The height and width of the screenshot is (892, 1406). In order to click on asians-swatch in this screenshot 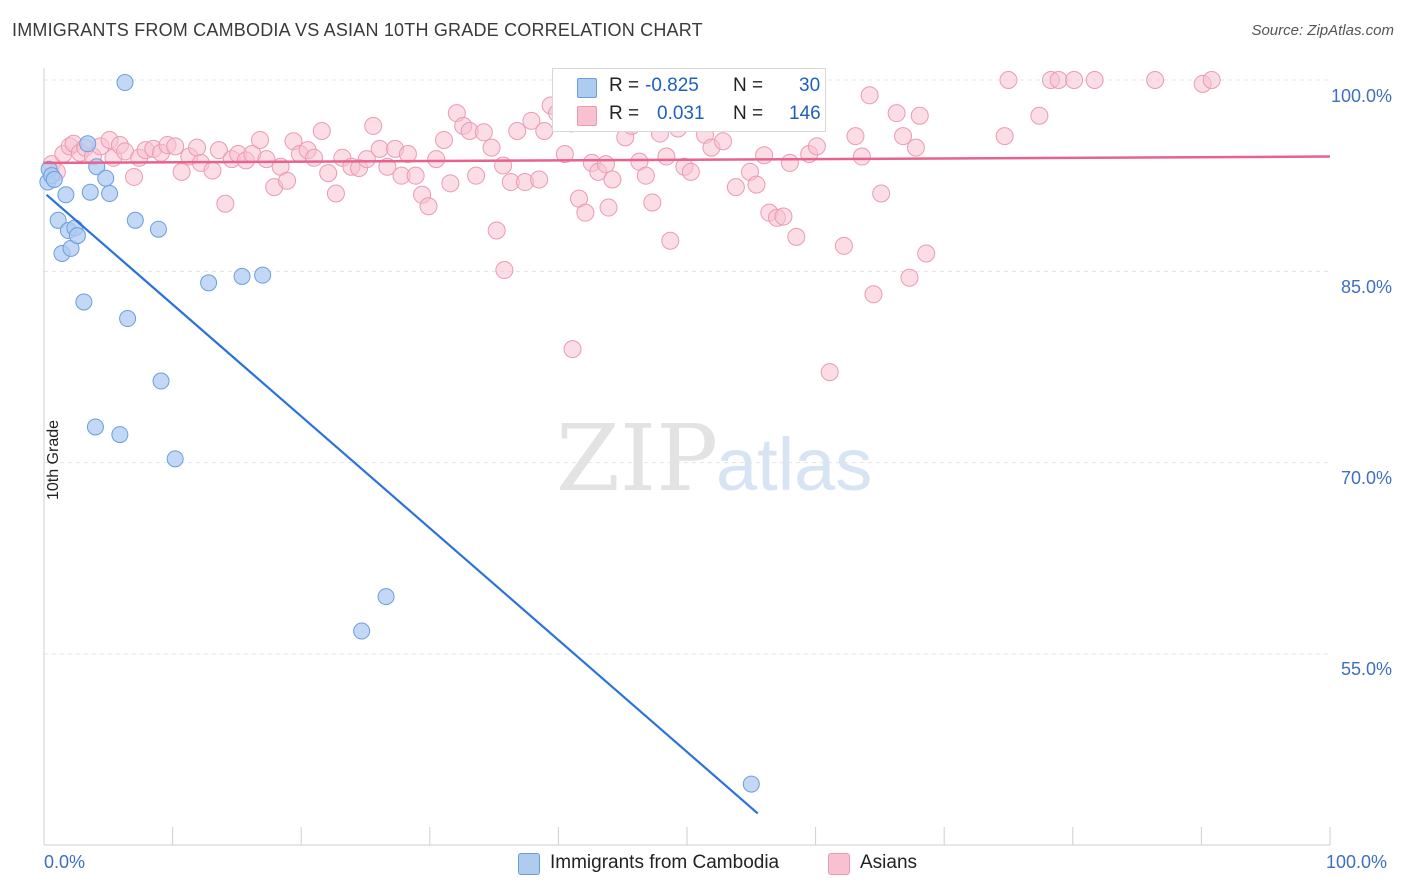, I will do `click(587, 116)`.